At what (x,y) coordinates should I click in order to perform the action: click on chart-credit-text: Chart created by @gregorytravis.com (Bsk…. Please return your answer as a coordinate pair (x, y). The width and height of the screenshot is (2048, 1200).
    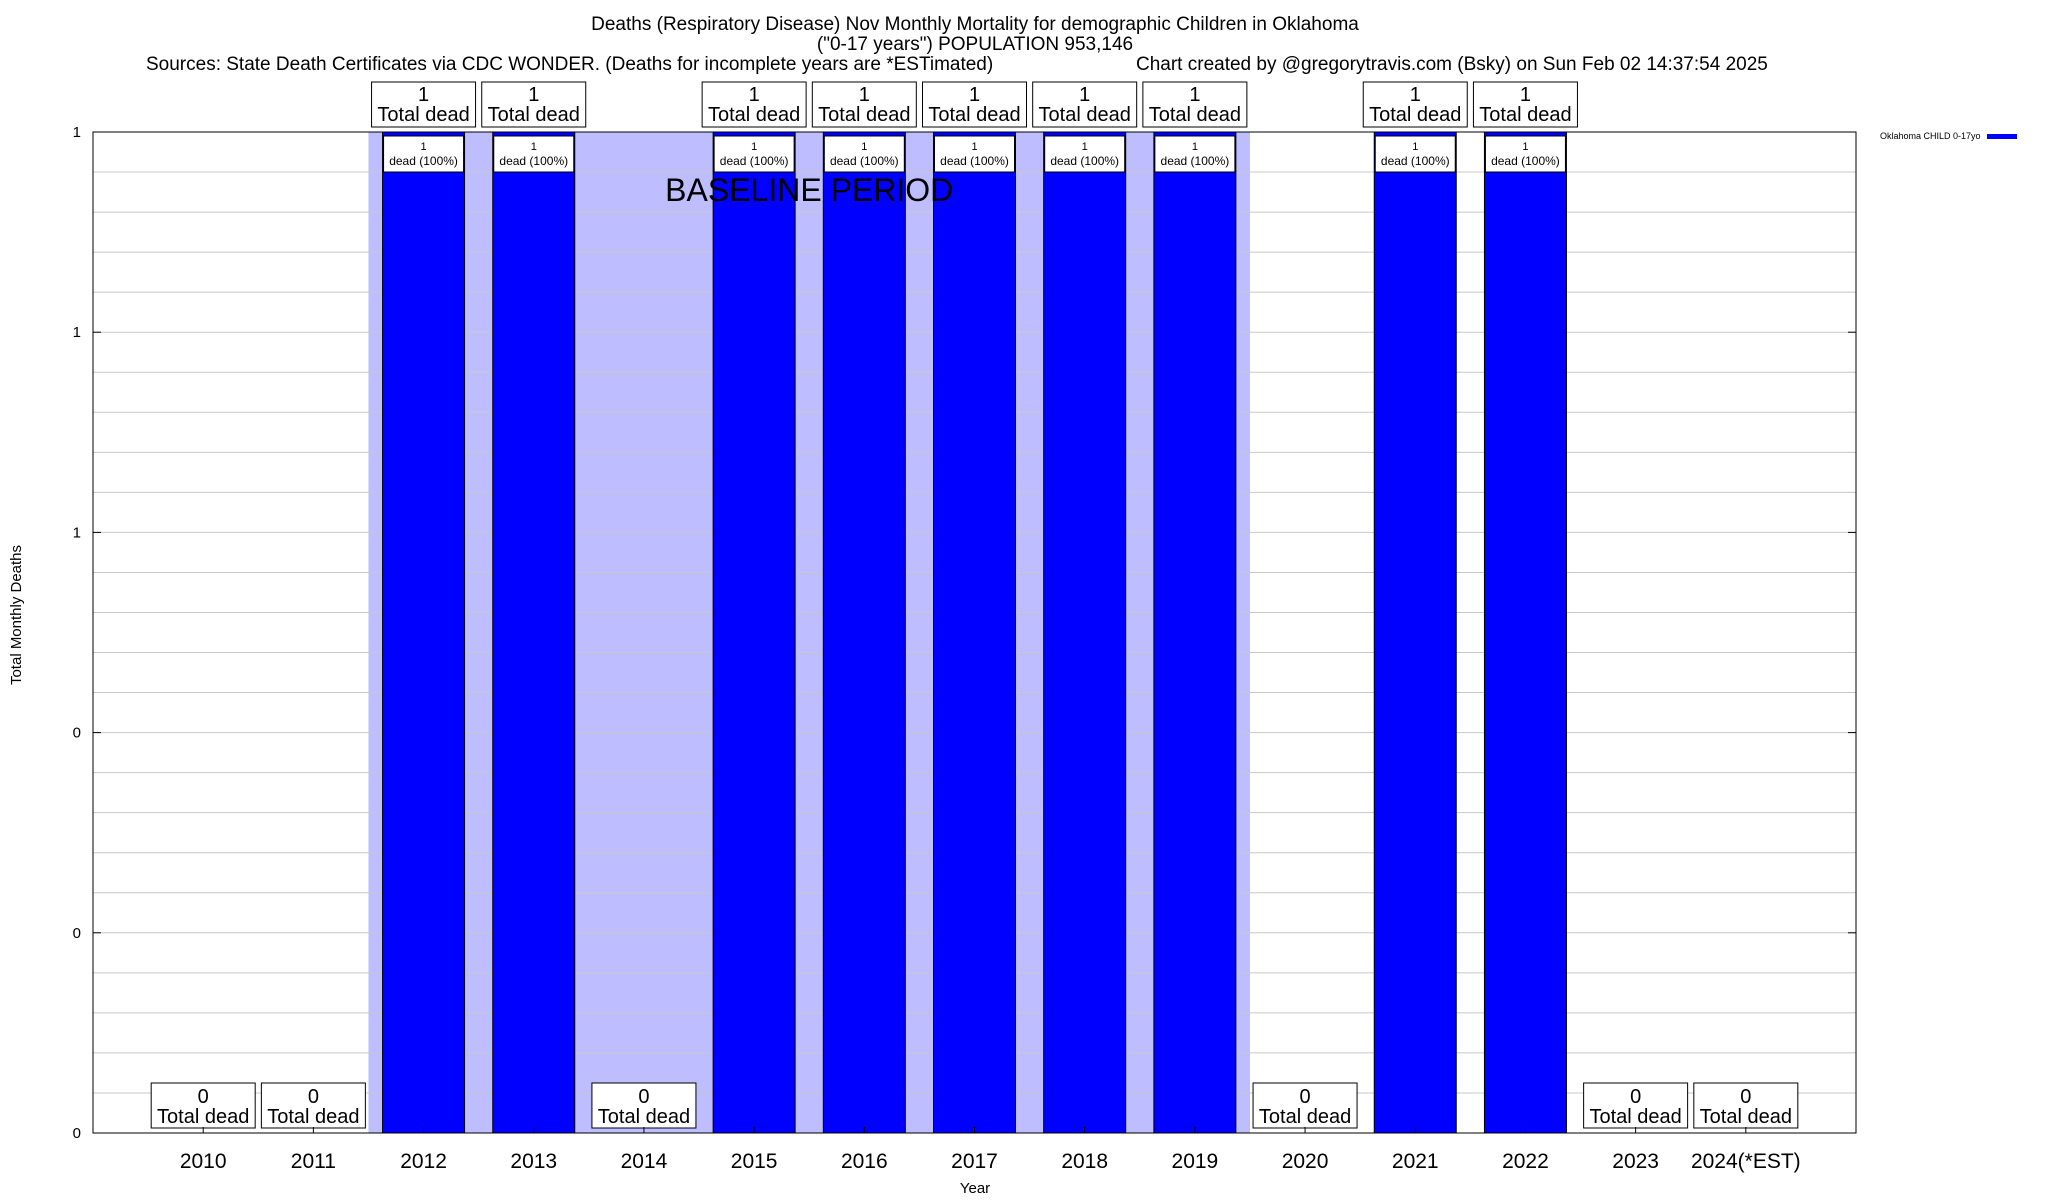
    Looking at the image, I should click on (1452, 64).